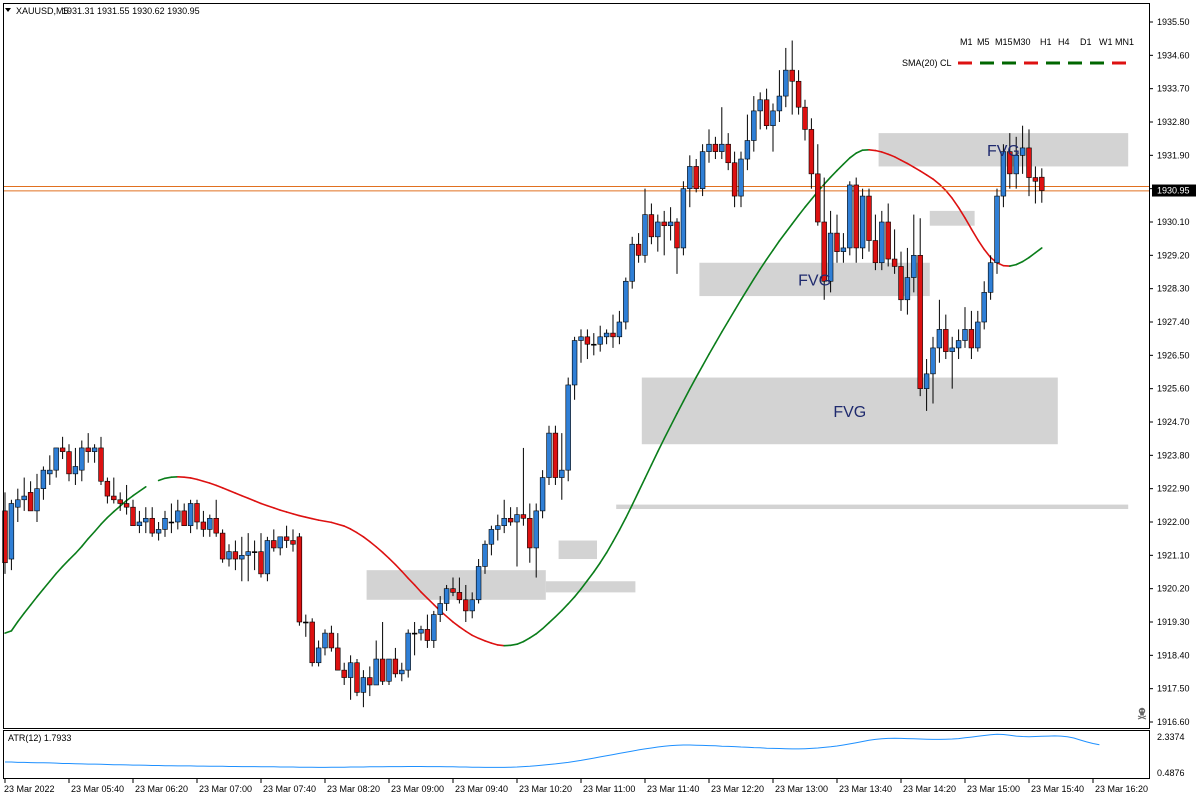  Describe the element at coordinates (609, 789) in the screenshot. I see `time-tick-label: 23 Mar 11:00` at that location.